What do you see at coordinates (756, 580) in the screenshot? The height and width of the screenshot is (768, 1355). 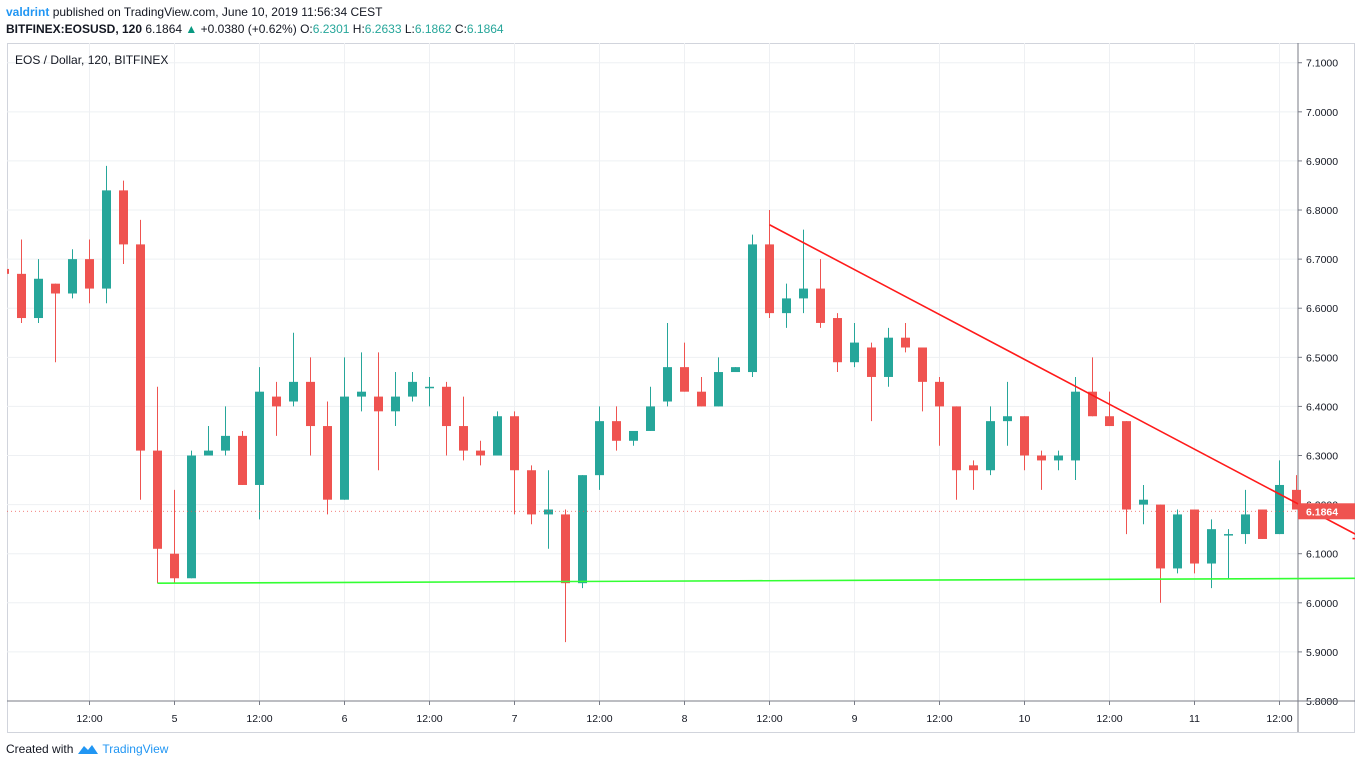 I see `support-line` at bounding box center [756, 580].